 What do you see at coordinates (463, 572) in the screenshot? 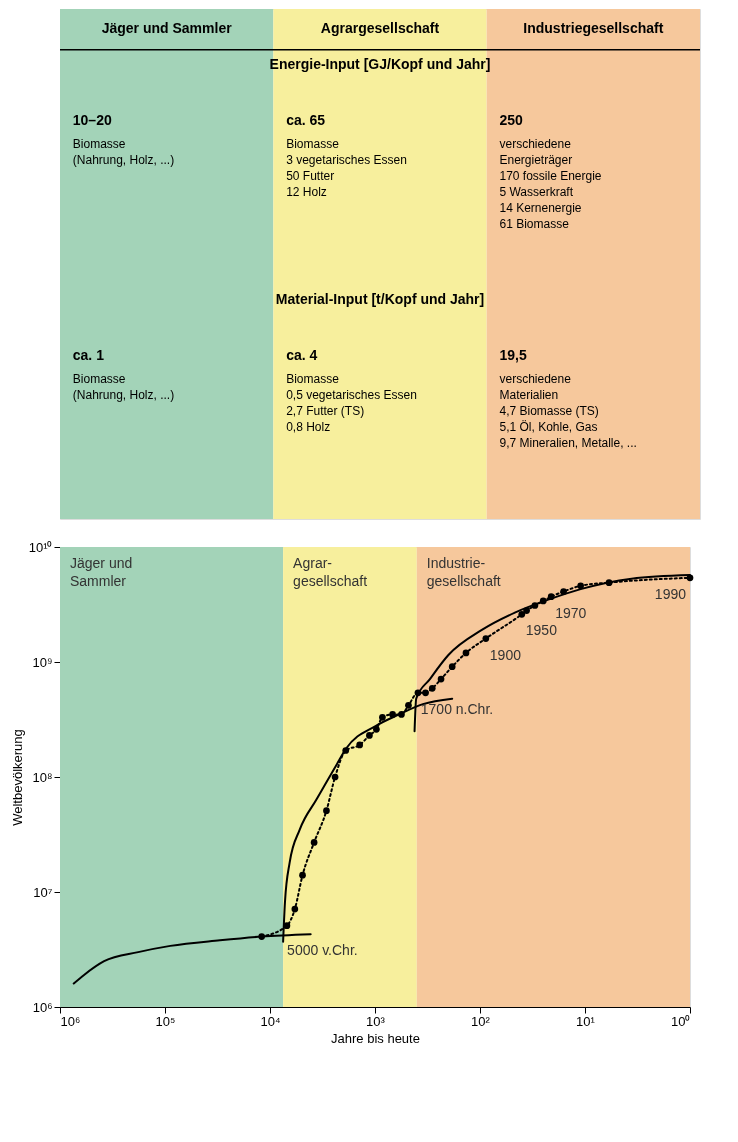
I see `band-label: Industrie- gesellschaft` at bounding box center [463, 572].